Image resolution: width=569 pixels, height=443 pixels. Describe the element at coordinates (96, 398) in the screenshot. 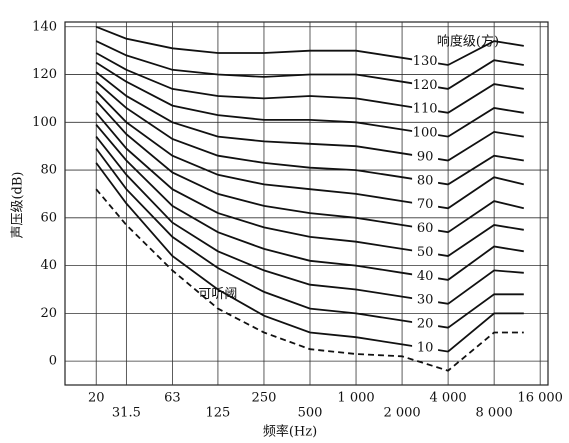

I see `x-tick-label: 20` at that location.